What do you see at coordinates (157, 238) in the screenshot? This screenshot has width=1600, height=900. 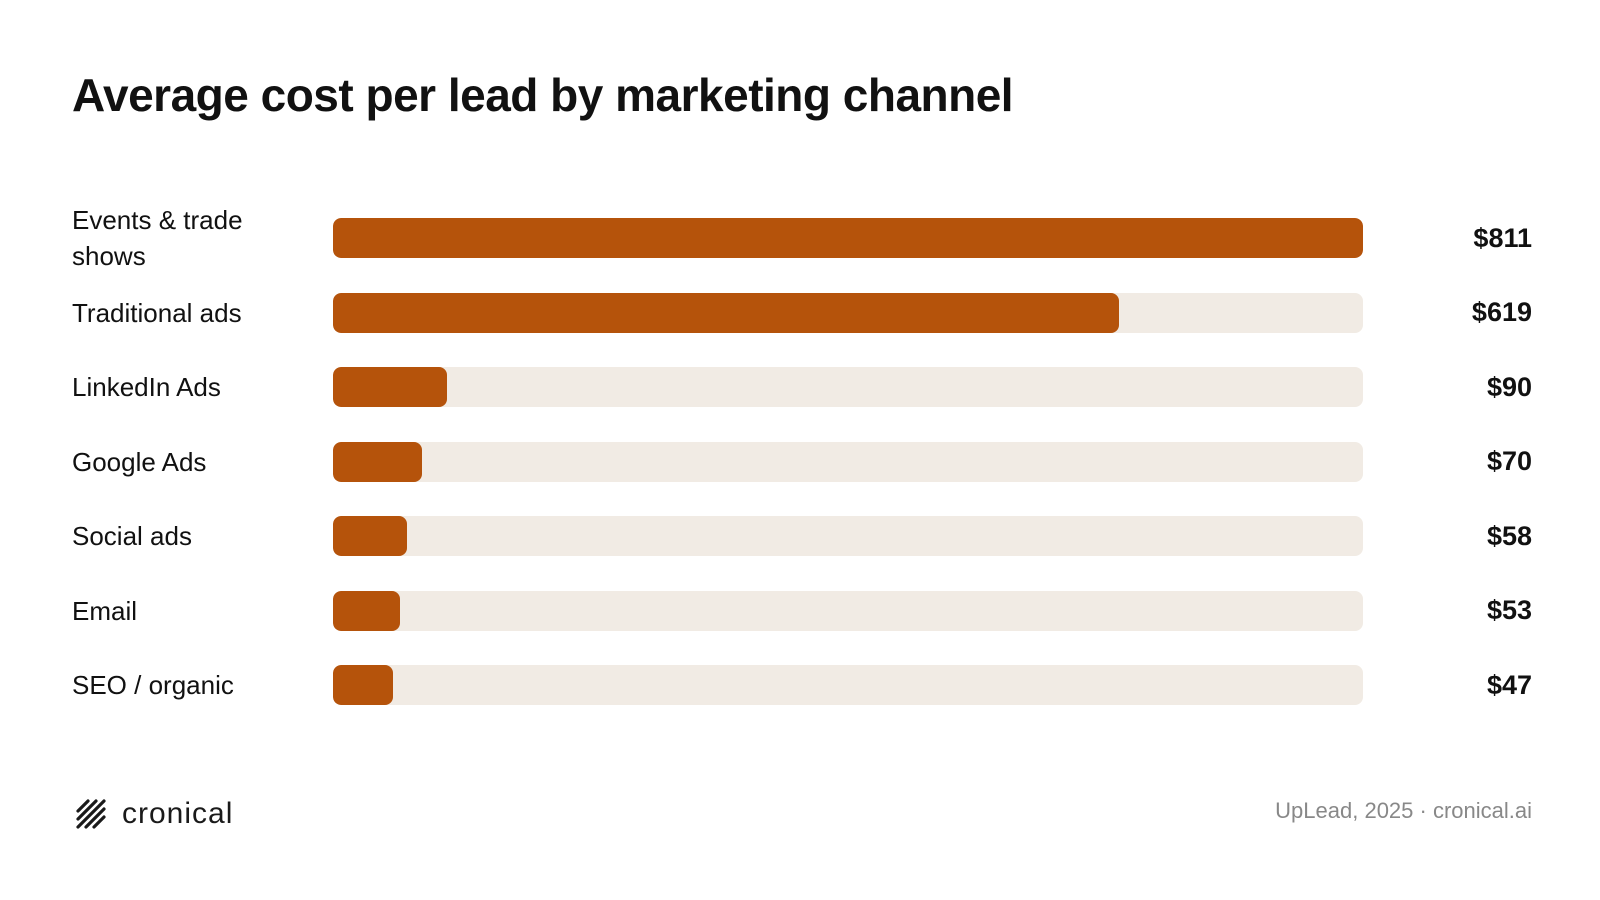 I see `category-label: Events & trade shows` at bounding box center [157, 238].